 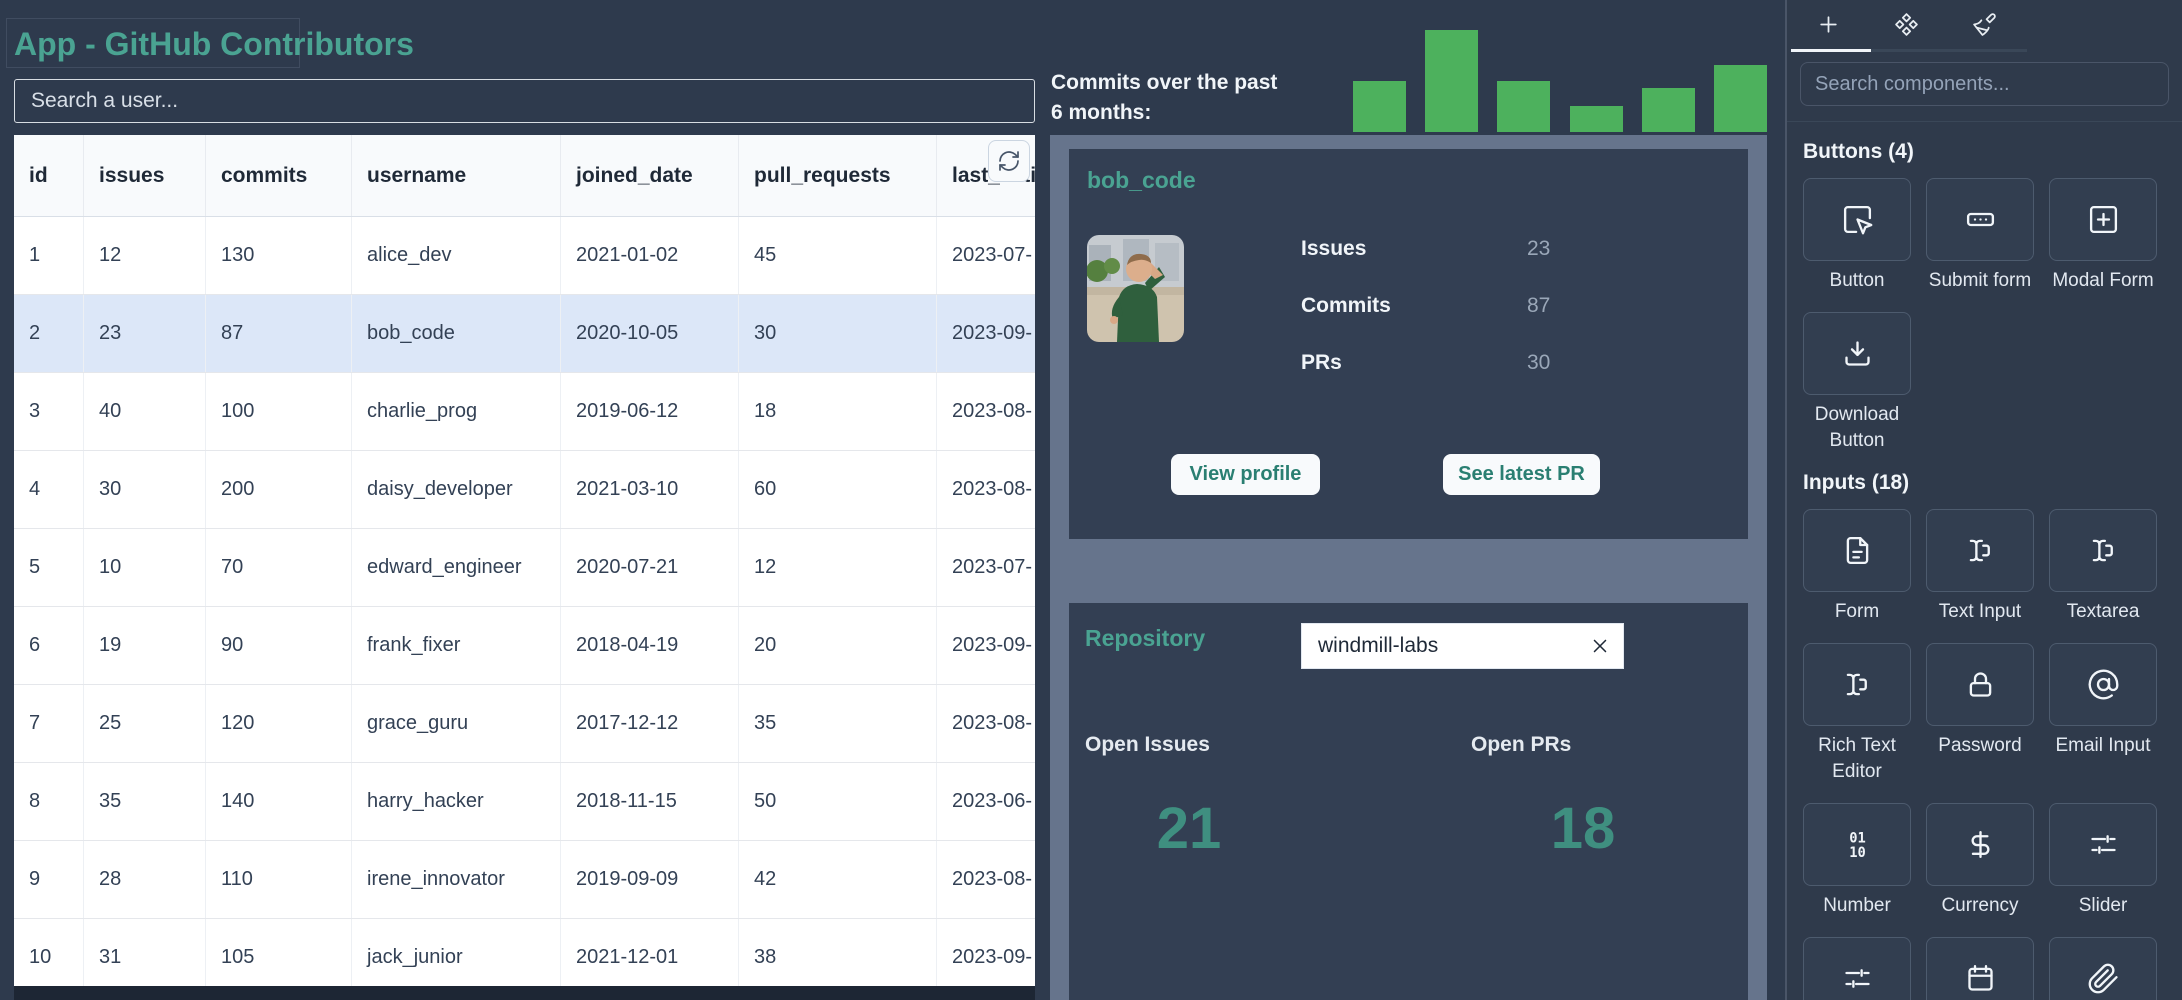 I want to click on component-card-currency, so click(x=1980, y=844).